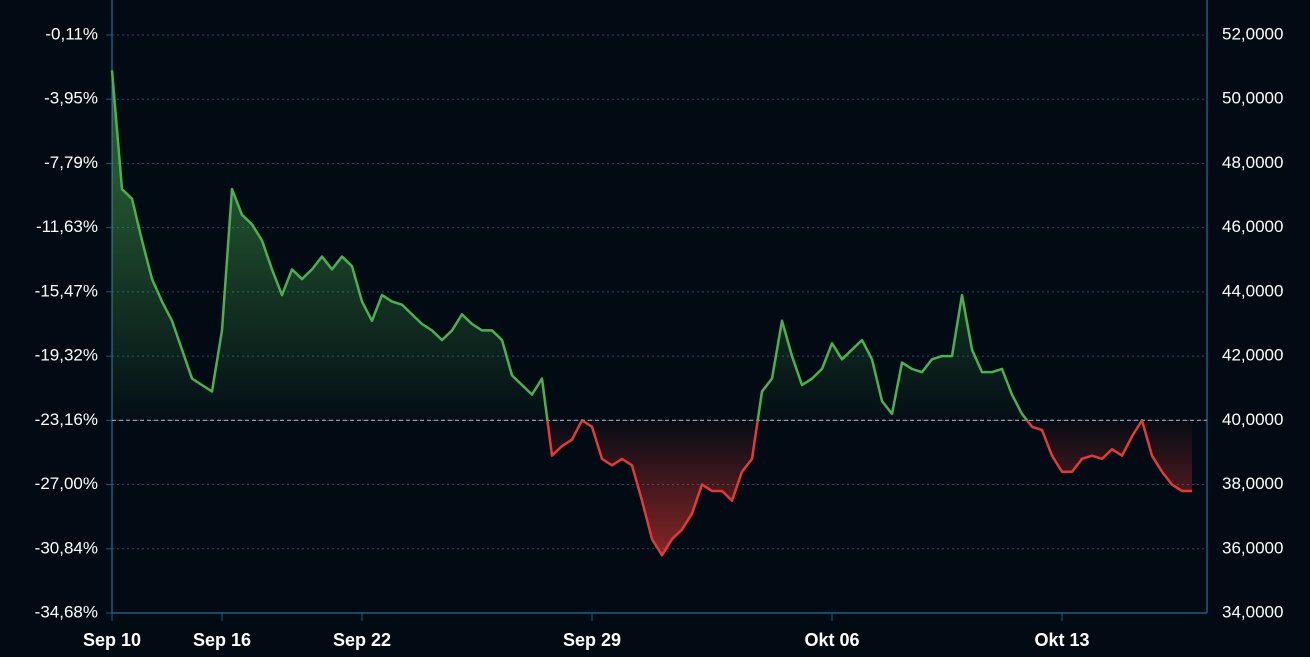 This screenshot has height=657, width=1310. Describe the element at coordinates (1252, 419) in the screenshot. I see `y2-tick-label: 40,0000` at that location.